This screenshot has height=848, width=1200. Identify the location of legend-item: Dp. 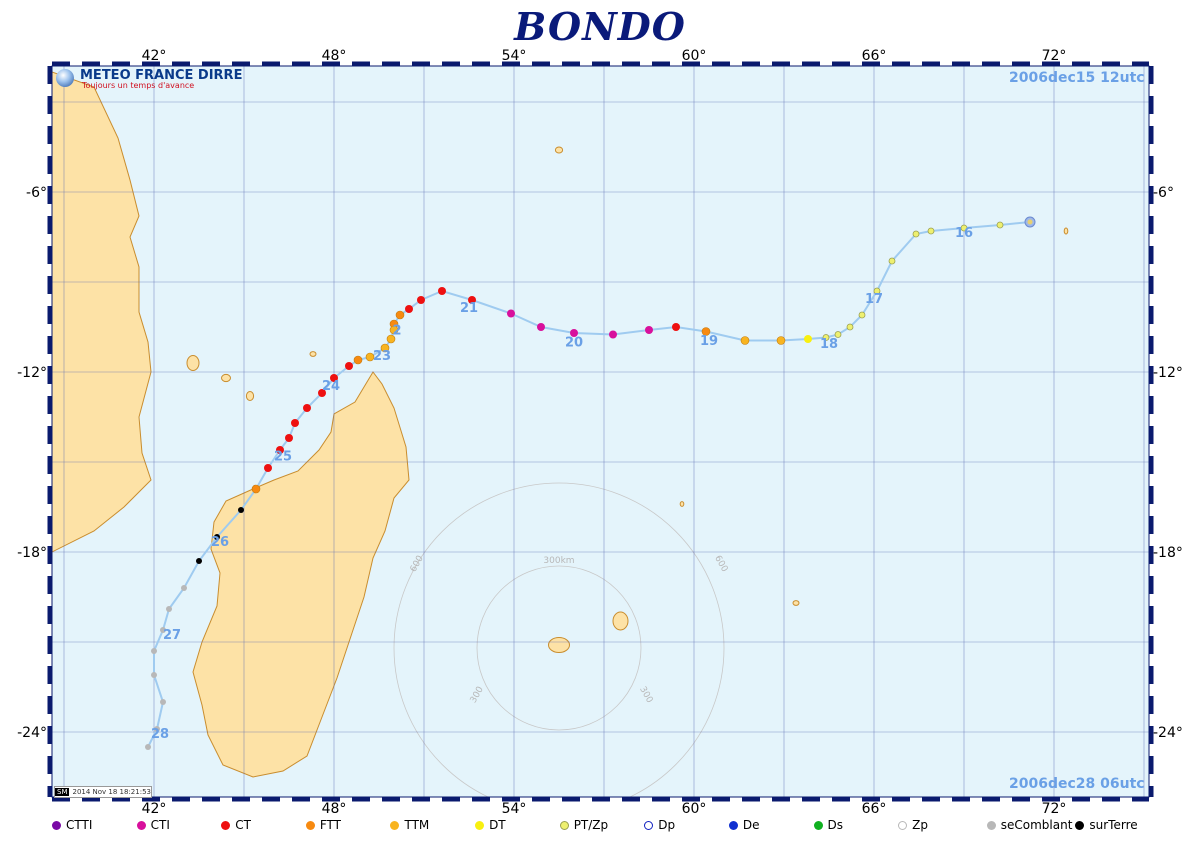
(659, 825).